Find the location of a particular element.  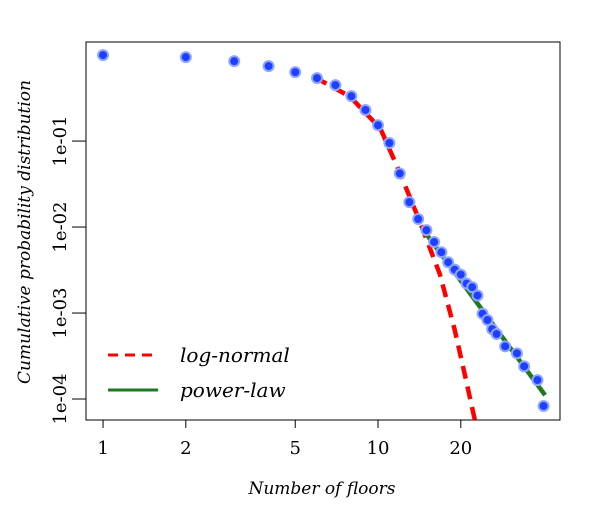

y-tick-label: 1e-02 is located at coordinates (60, 227).